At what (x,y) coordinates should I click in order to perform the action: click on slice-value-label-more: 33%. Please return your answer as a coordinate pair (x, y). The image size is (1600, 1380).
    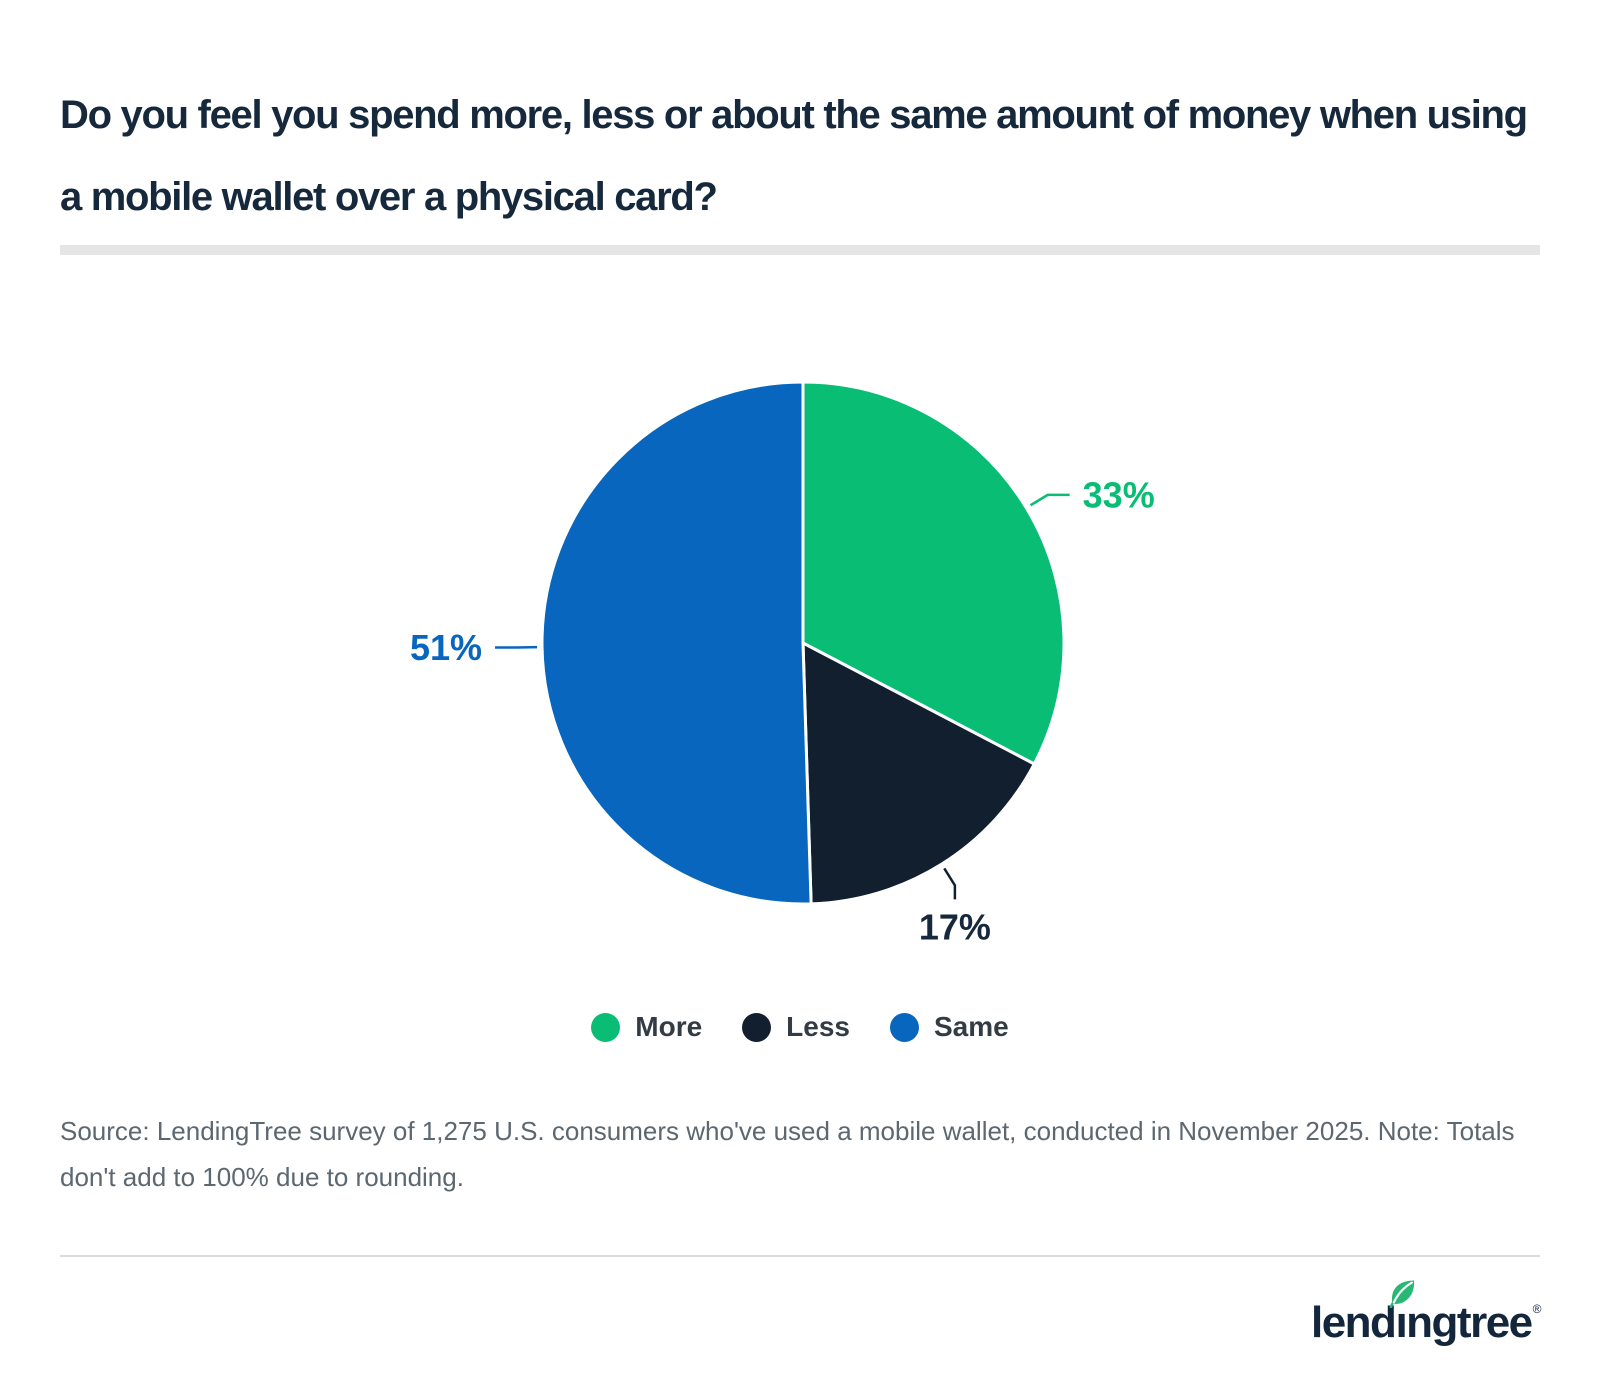
    Looking at the image, I should click on (1119, 494).